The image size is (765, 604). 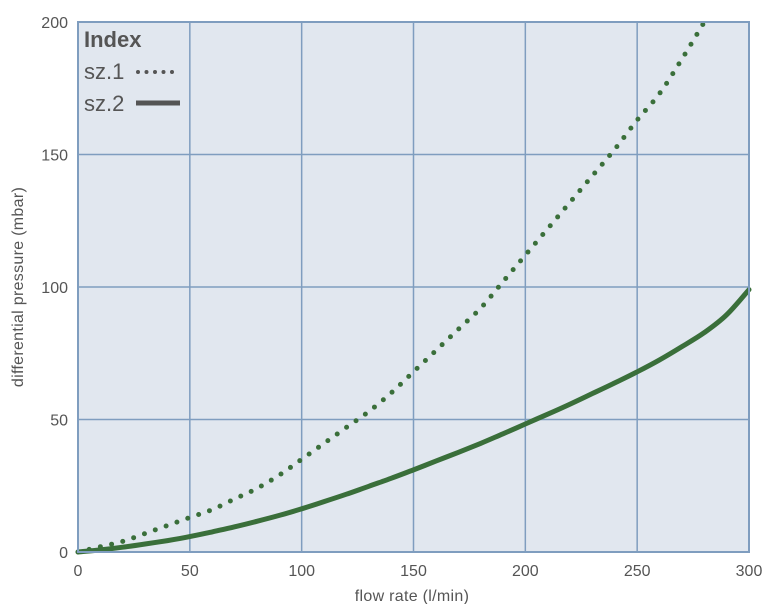 I want to click on x-tick-label-3: 150, so click(x=413, y=571).